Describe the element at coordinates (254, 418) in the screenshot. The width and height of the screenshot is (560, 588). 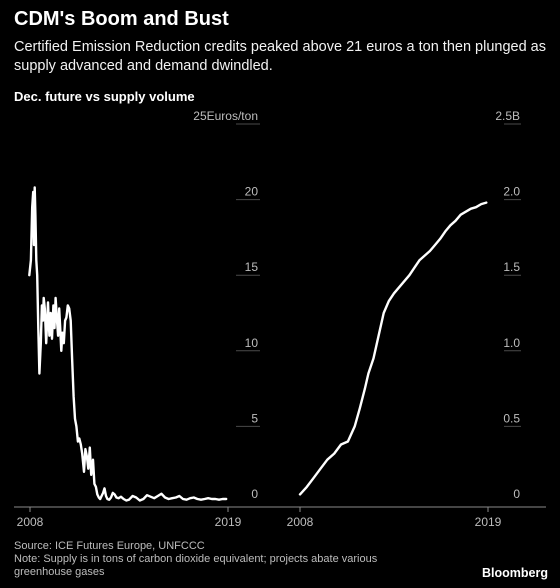
I see `y-tick-label: 5` at that location.